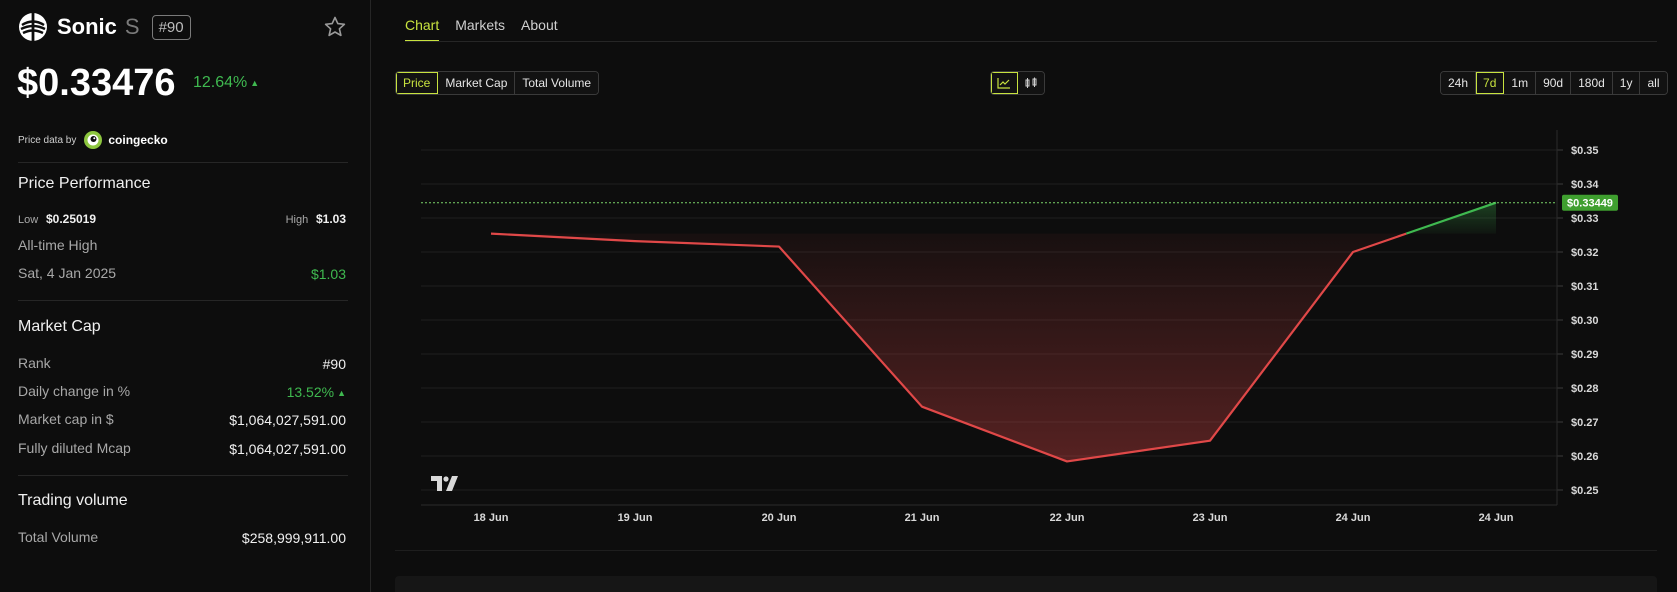 The image size is (1677, 592). Describe the element at coordinates (477, 83) in the screenshot. I see `metric-market-cap-button: Market Cap` at that location.